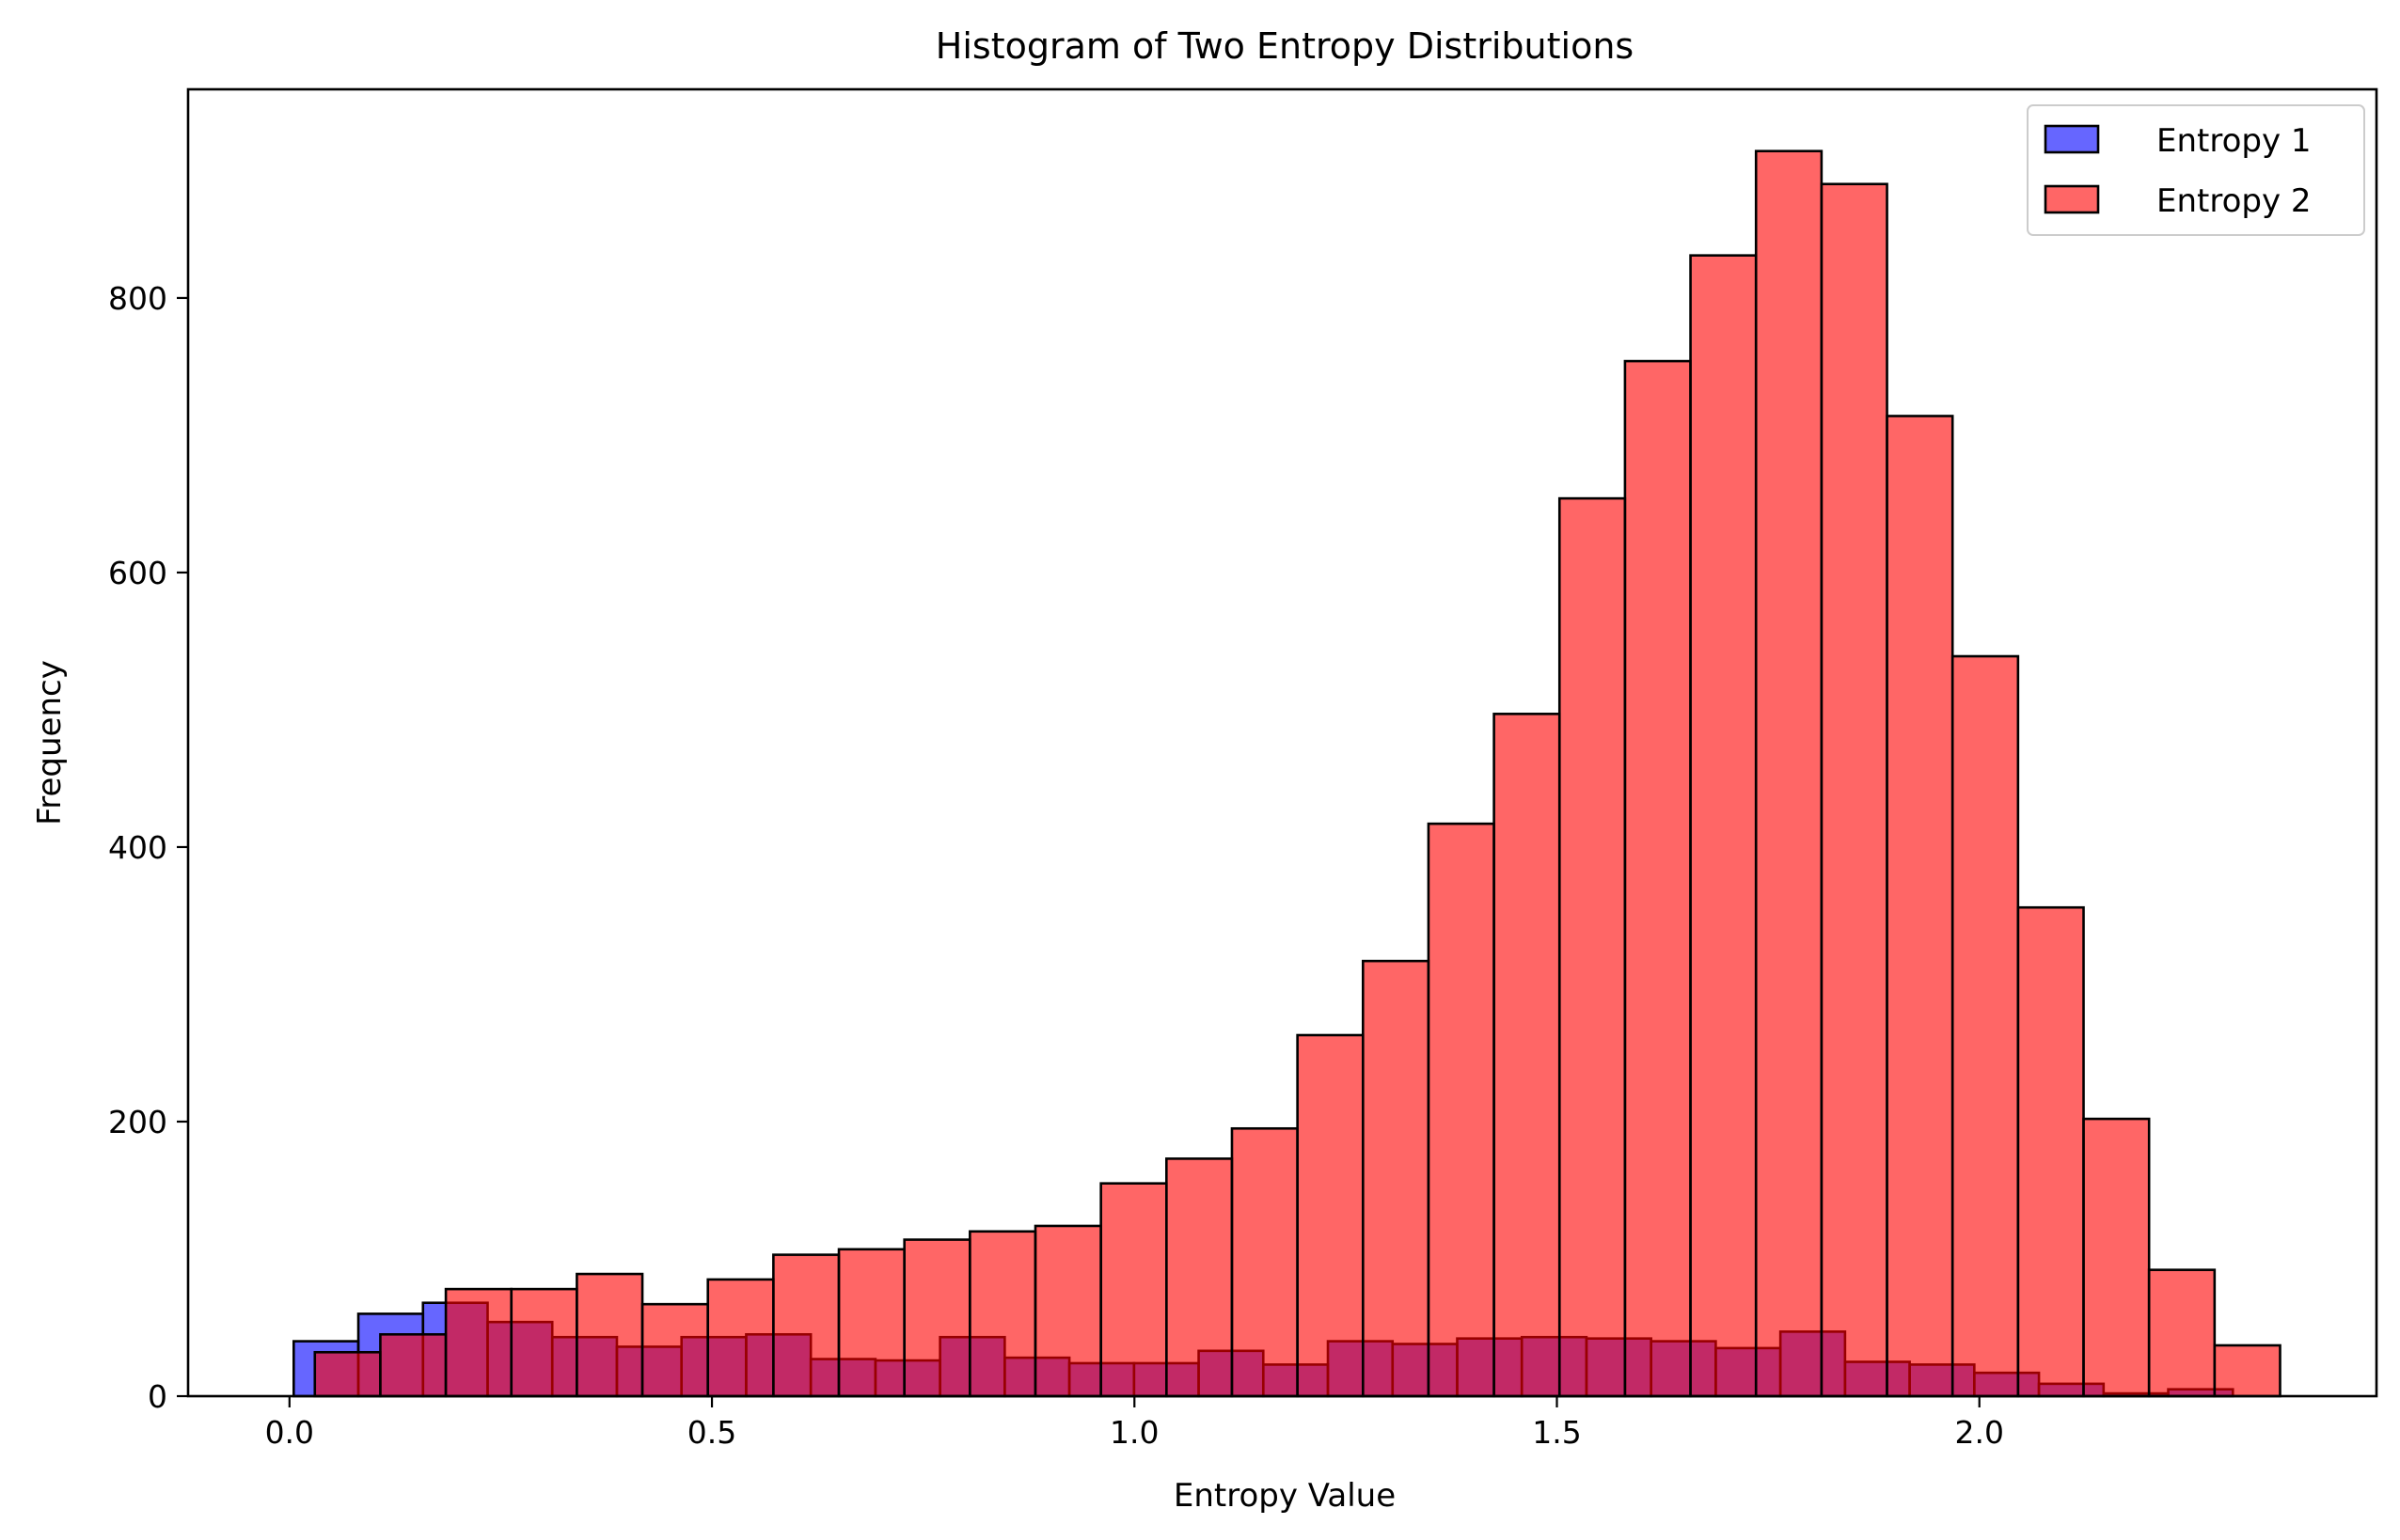 The height and width of the screenshot is (1540, 2400). I want to click on y-axis: 0 200 400 600 800, so click(148, 847).